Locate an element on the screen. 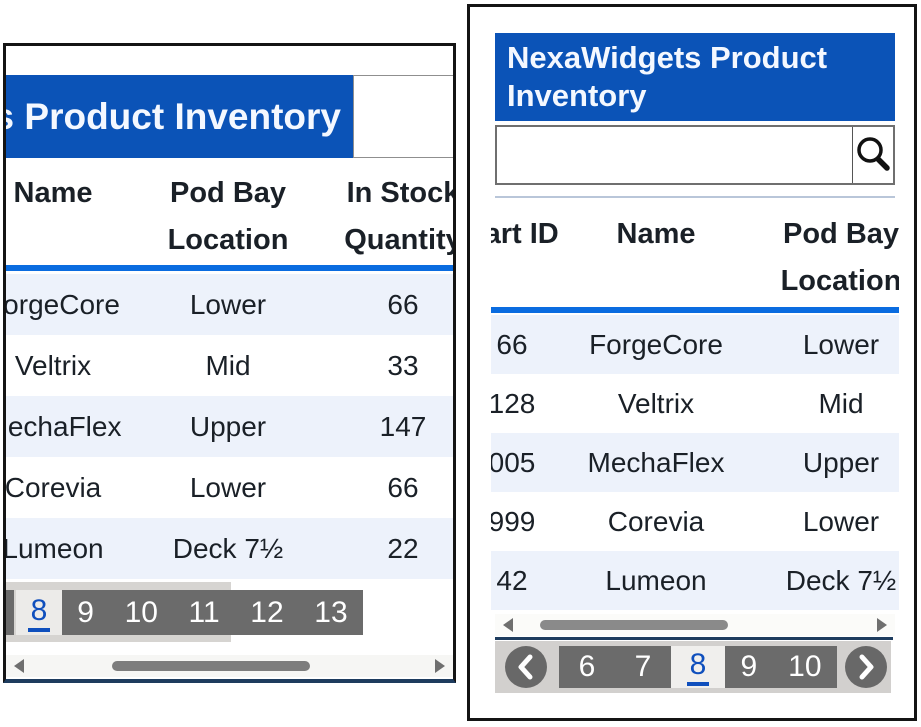 This screenshot has width=921, height=727. previous-page-button is located at coordinates (526, 667).